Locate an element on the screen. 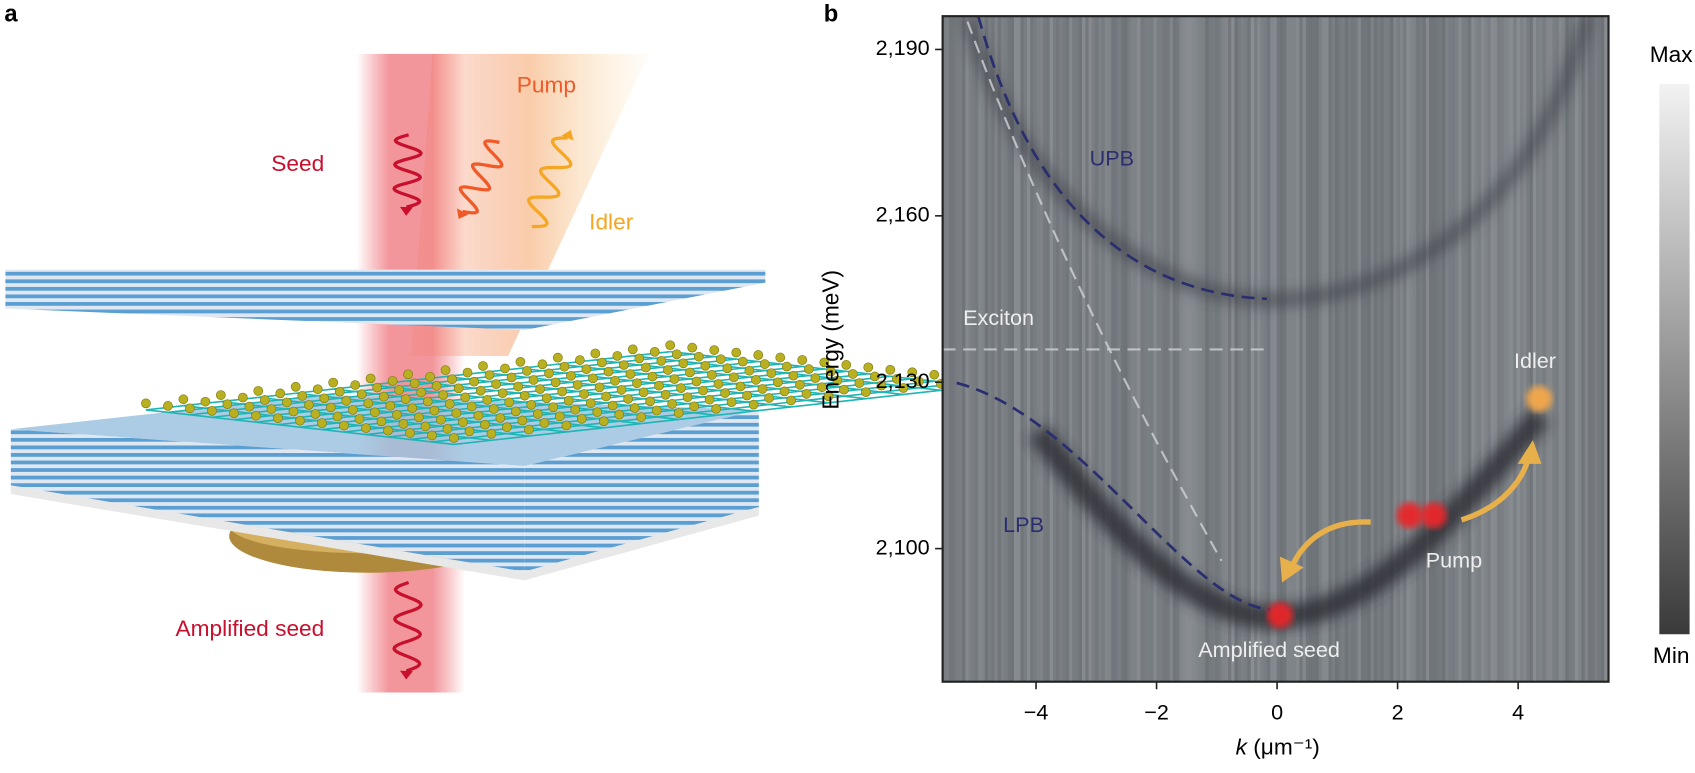 This screenshot has width=1695, height=773. y-tick-label: 2,130 is located at coordinates (903, 380).